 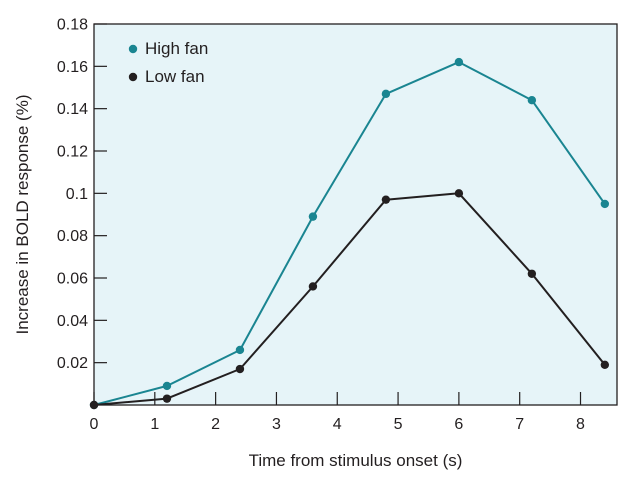 I want to click on y-tick-label: 0.12, so click(x=72, y=152).